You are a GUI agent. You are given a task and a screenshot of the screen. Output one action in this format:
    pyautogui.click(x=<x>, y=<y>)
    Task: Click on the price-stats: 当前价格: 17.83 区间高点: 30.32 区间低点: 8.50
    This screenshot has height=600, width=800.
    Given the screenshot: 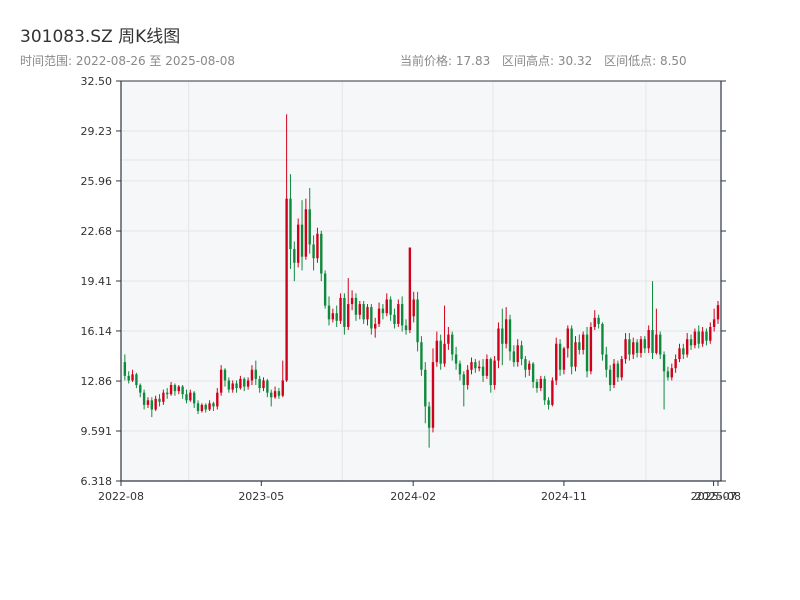 What is the action you would take?
    pyautogui.click(x=543, y=60)
    